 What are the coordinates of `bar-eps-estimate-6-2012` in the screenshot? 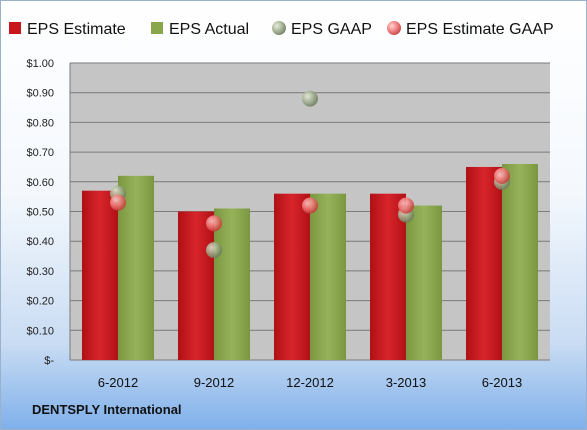 It's located at (100, 275).